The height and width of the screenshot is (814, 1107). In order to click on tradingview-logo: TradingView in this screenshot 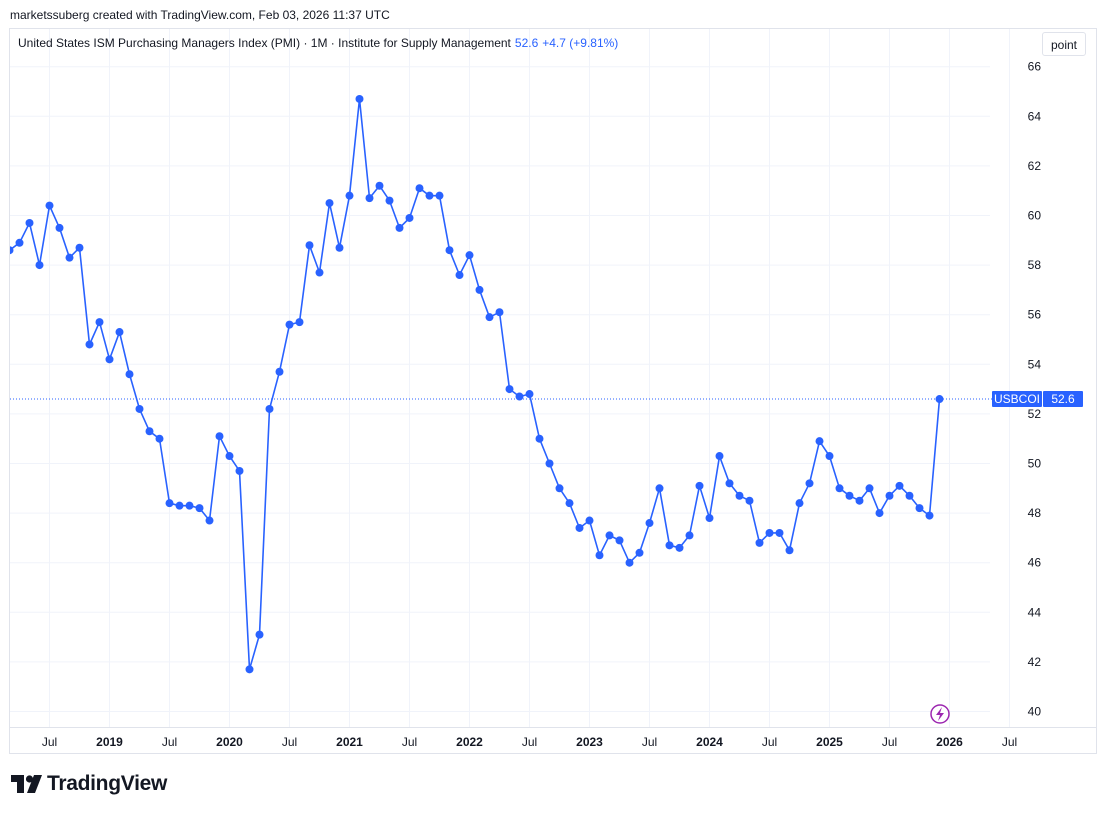, I will do `click(89, 784)`.